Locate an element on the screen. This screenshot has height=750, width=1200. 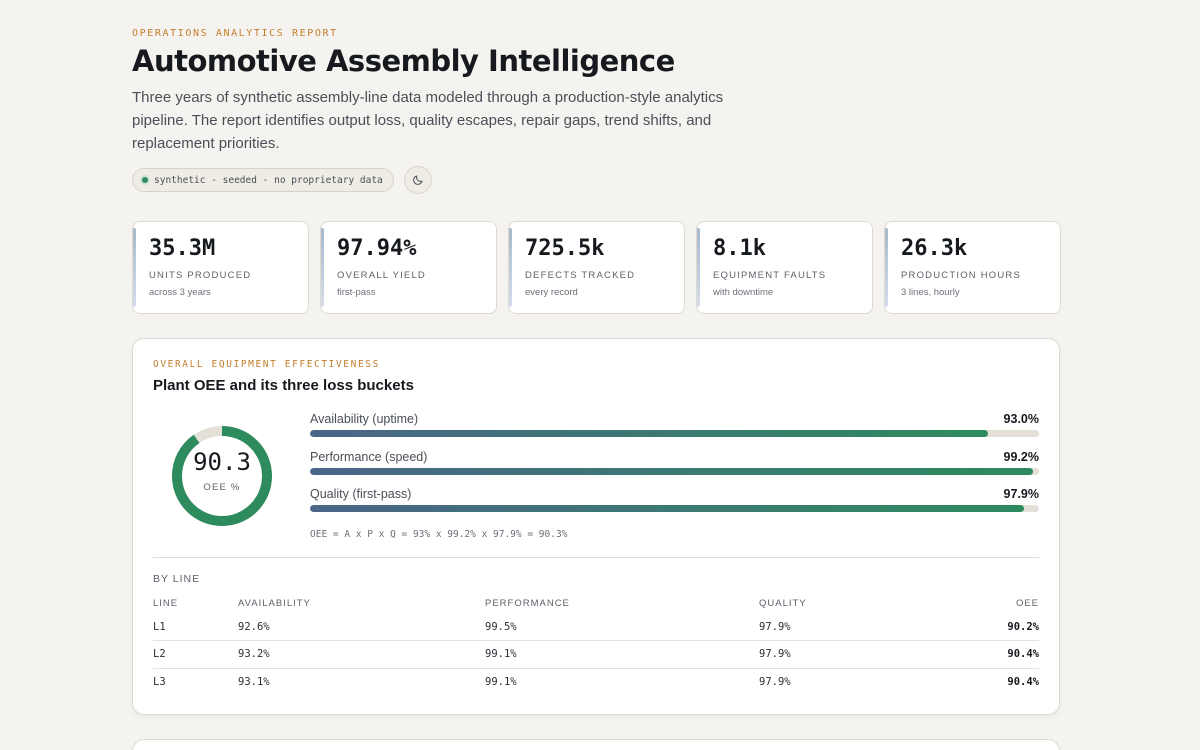
table-cell: L2 is located at coordinates (195, 654).